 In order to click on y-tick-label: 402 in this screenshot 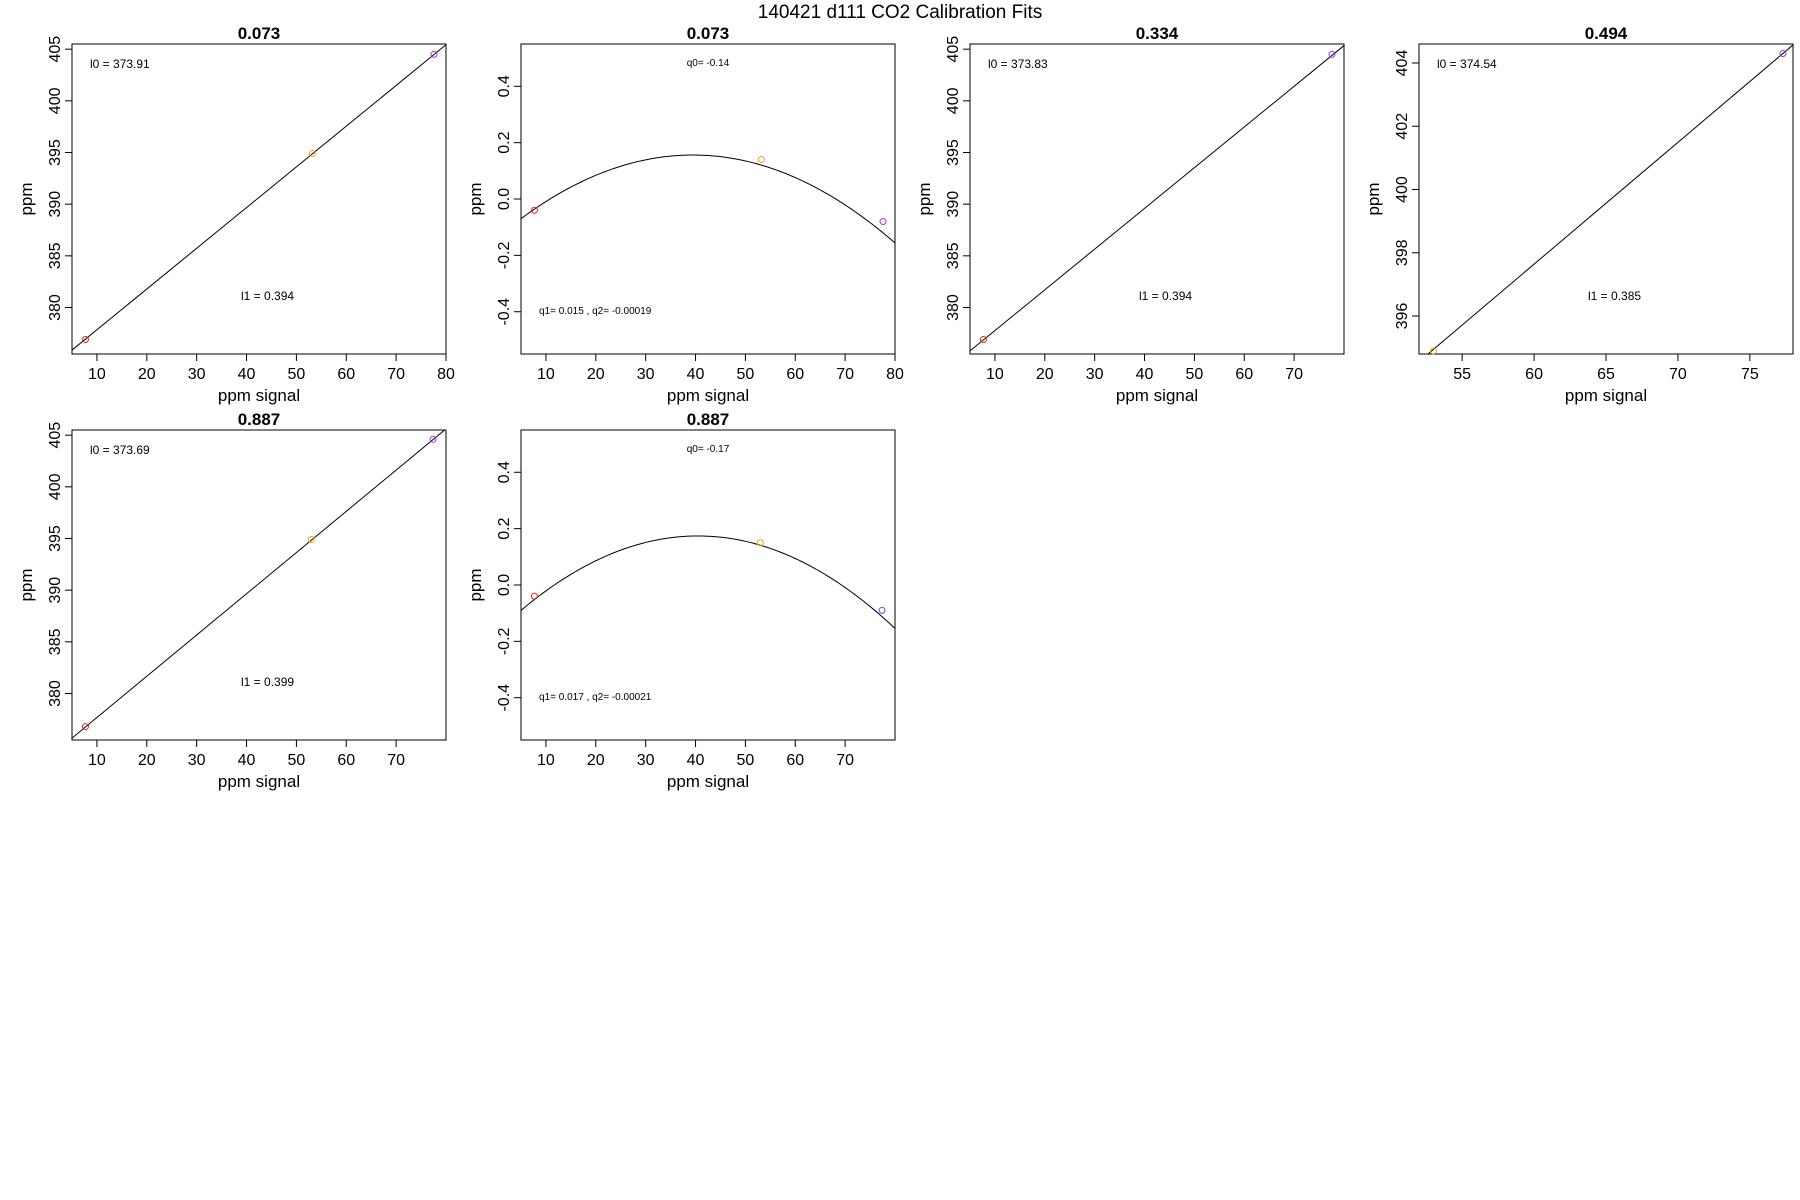, I will do `click(1402, 126)`.